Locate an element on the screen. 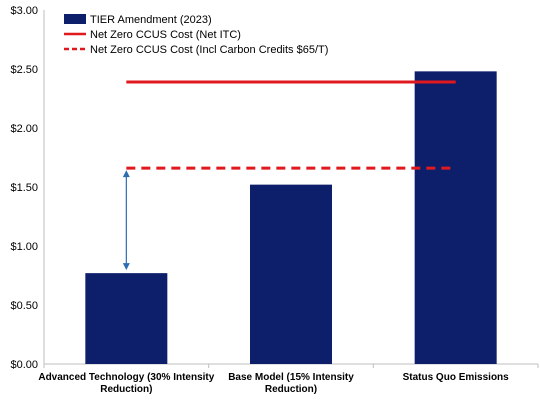  legend-label: TIER Amendment (2023) is located at coordinates (151, 20).